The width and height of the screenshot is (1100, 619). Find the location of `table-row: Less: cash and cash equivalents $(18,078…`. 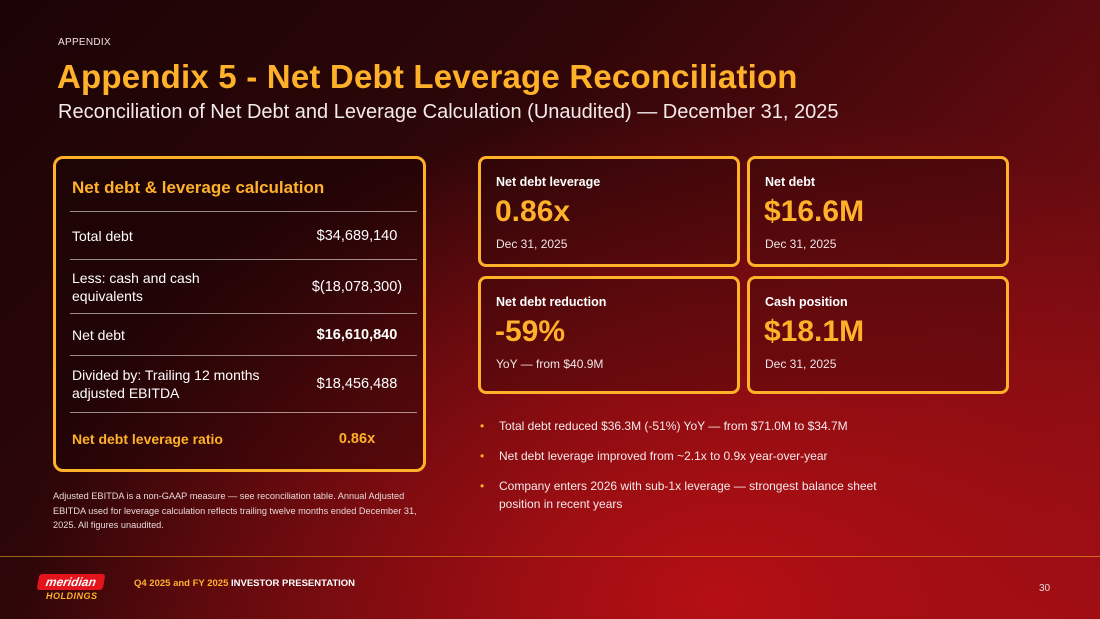

table-row: Less: cash and cash equivalents $(18,078… is located at coordinates (243, 287).